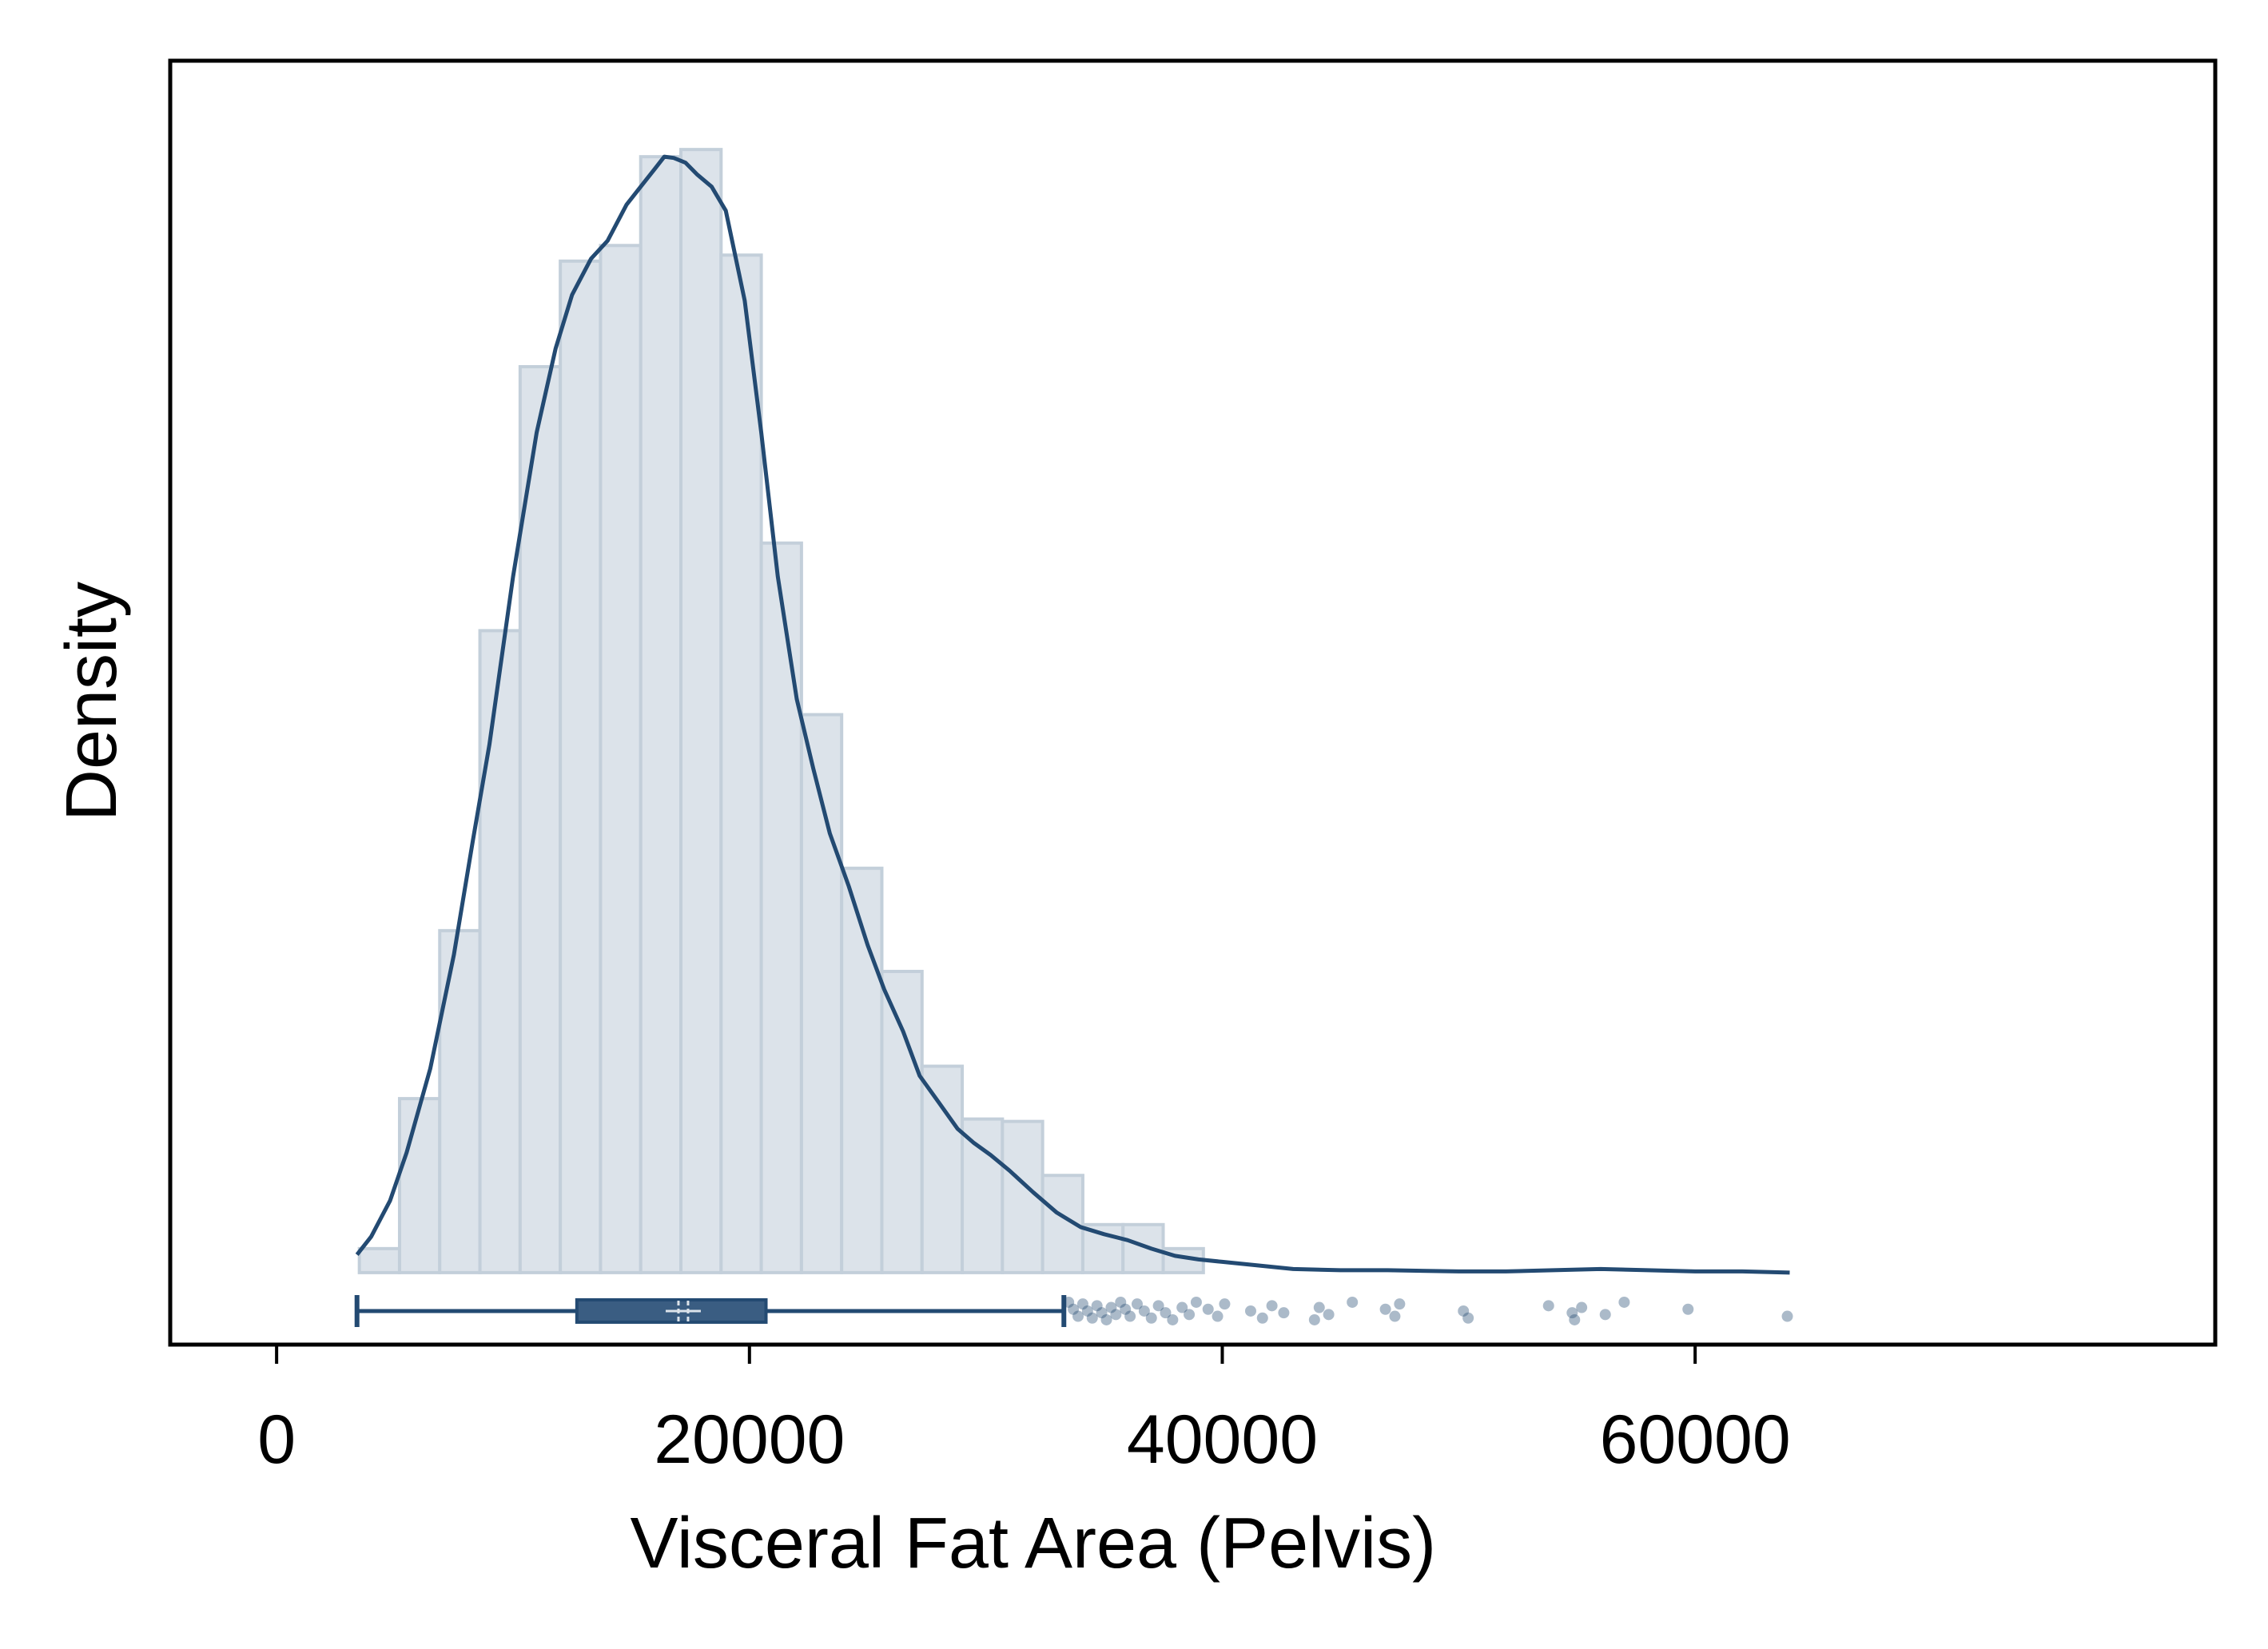  What do you see at coordinates (749, 1439) in the screenshot?
I see `x-tick-label: 20000` at bounding box center [749, 1439].